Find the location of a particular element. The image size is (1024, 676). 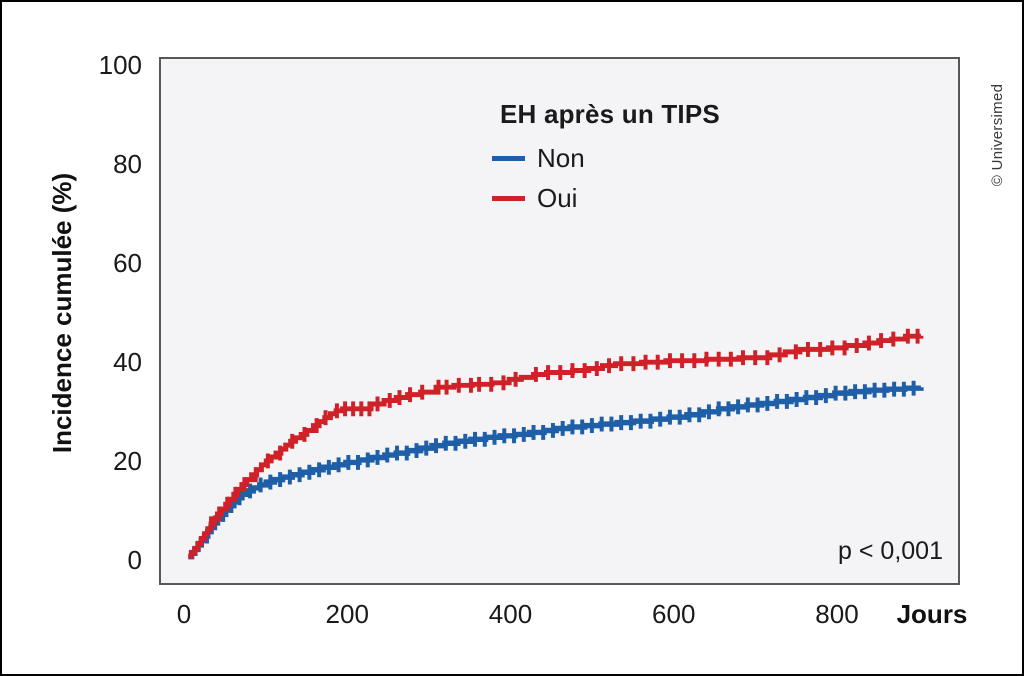

legend: EH après un TIPS Non Oui is located at coordinates (606, 161).